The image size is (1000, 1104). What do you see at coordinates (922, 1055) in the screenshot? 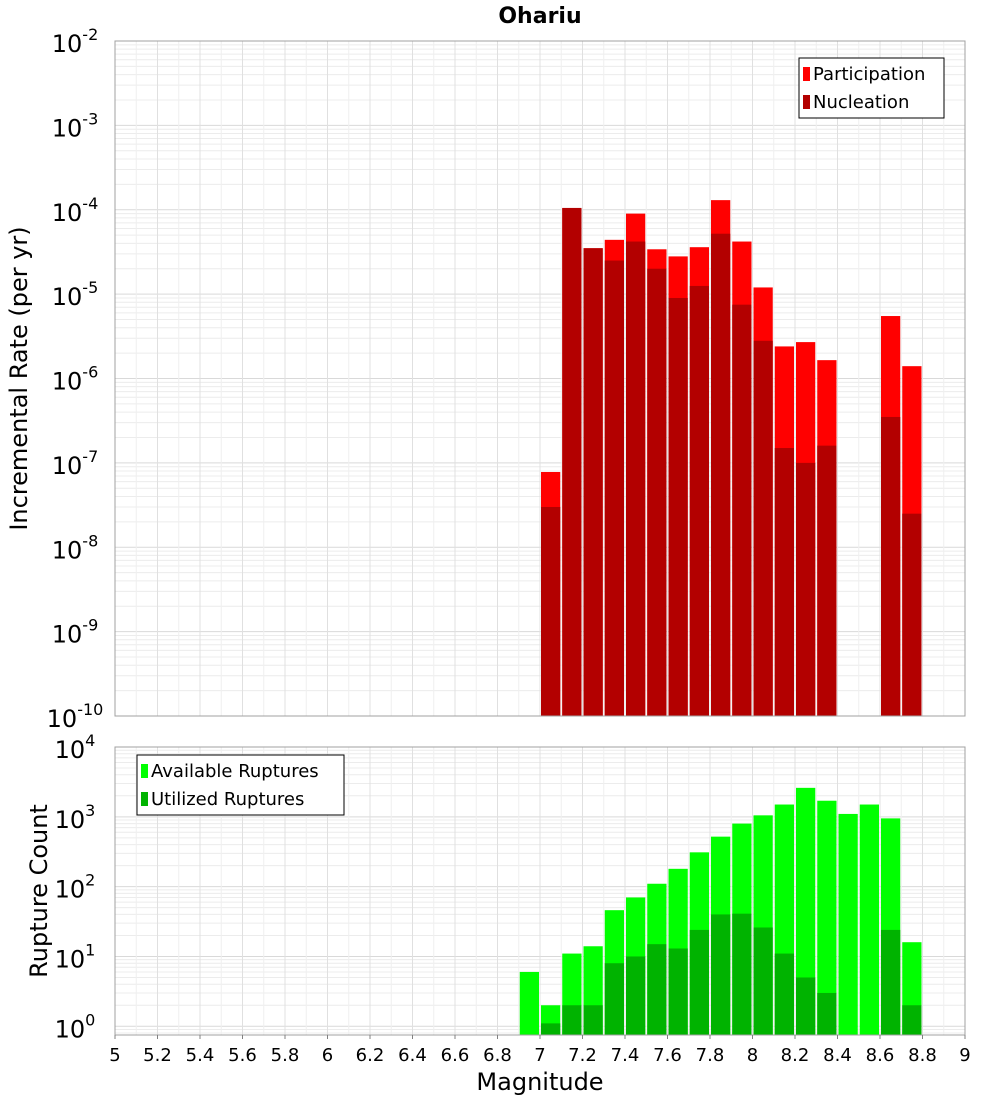
I see `x-tick-label: 8.8` at bounding box center [922, 1055].